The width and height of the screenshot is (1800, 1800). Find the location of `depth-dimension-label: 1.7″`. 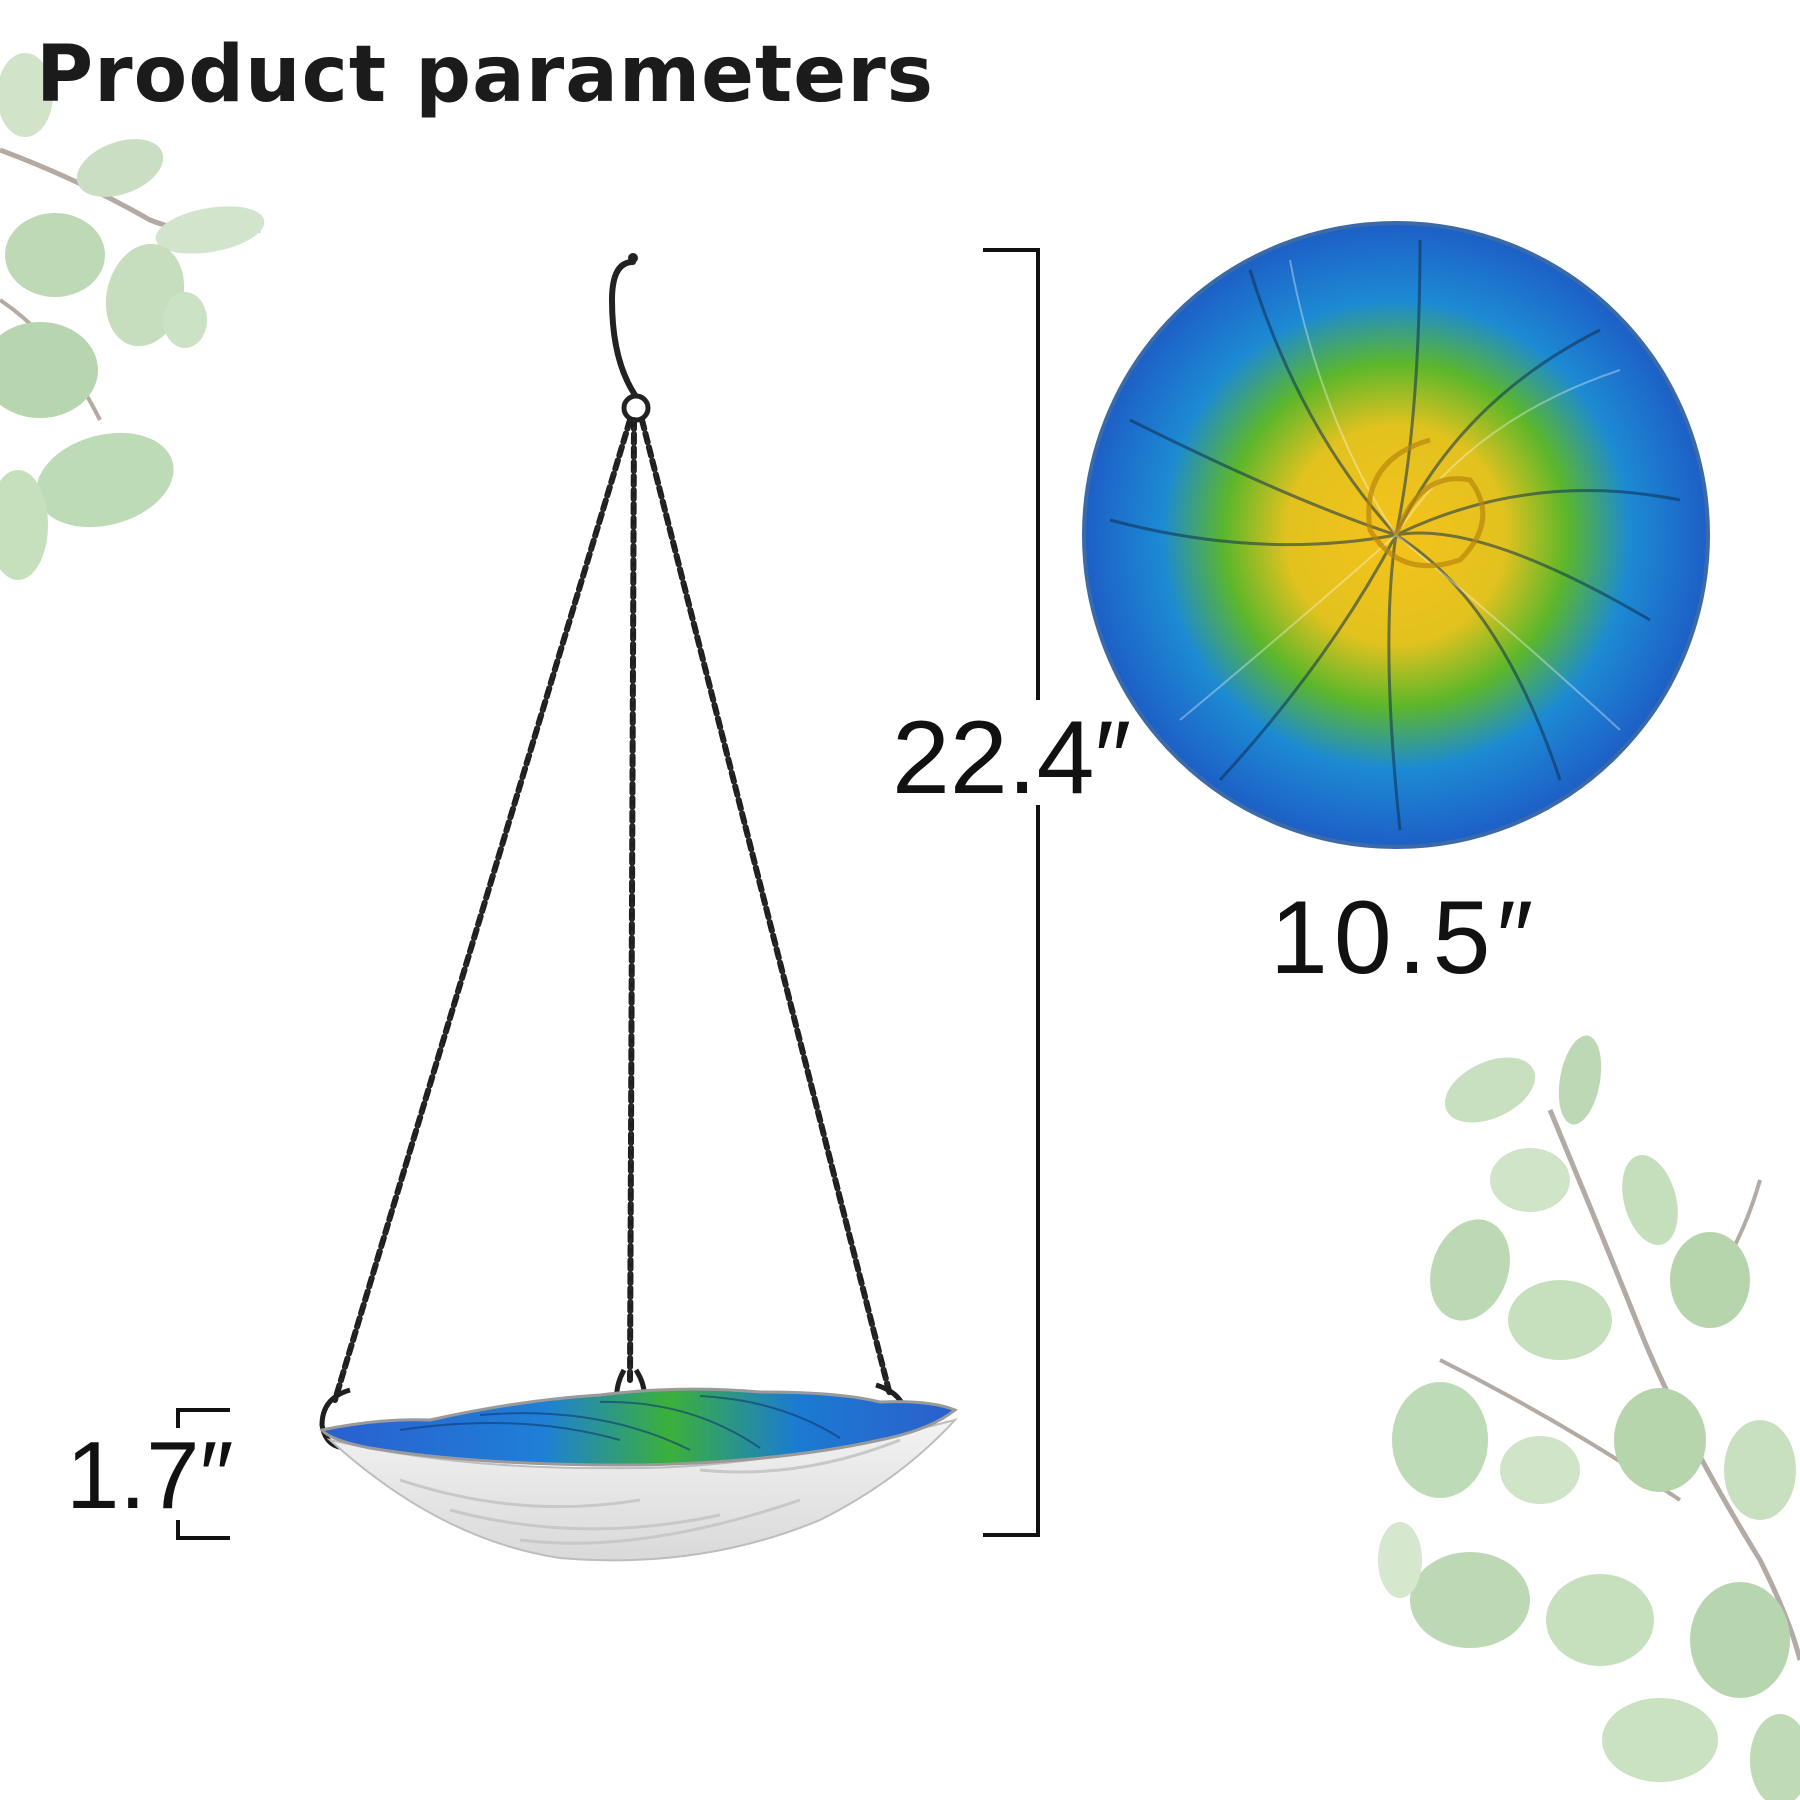

depth-dimension-label: 1.7″ is located at coordinates (150, 1475).